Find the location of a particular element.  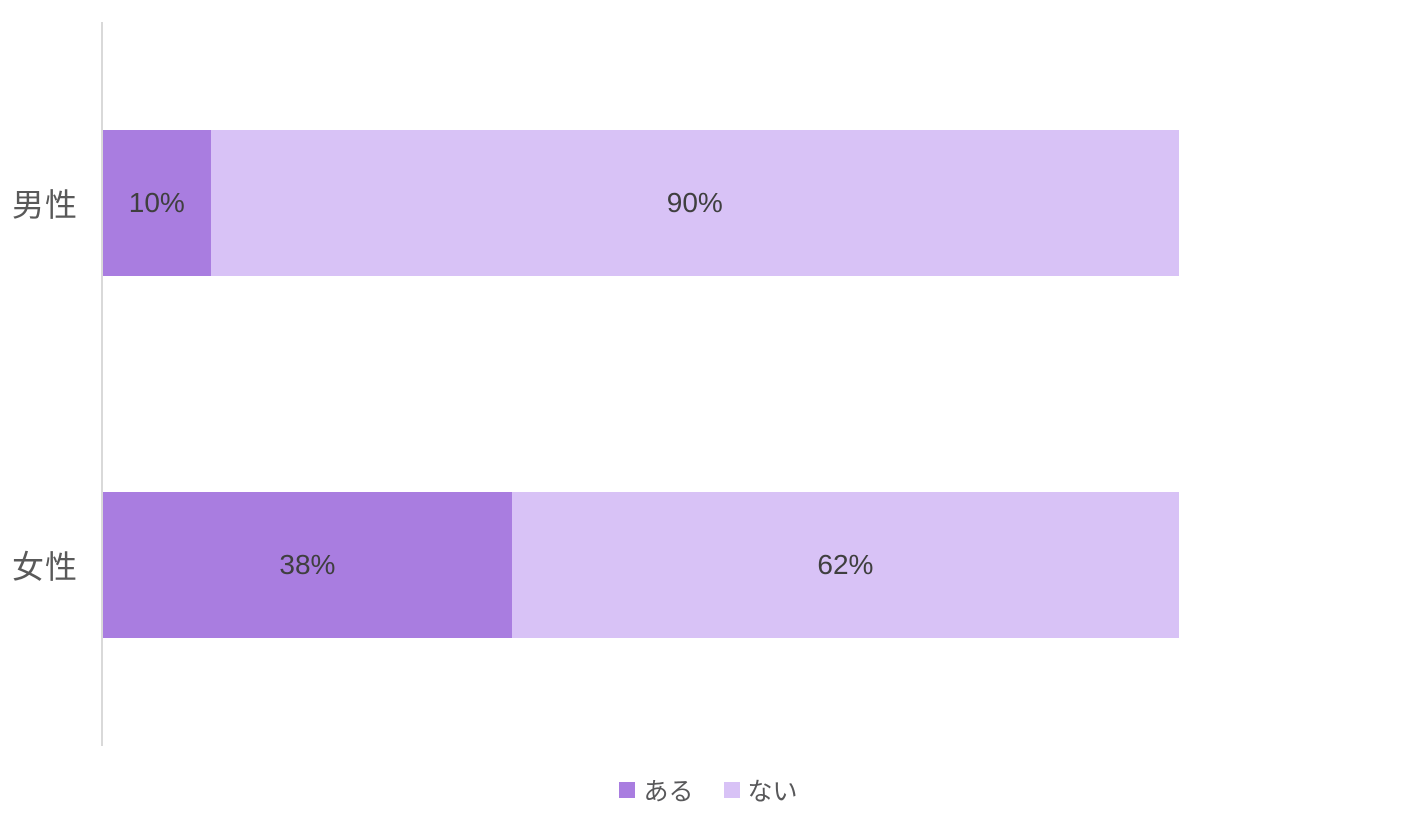

legend: ある ない is located at coordinates (708, 790).